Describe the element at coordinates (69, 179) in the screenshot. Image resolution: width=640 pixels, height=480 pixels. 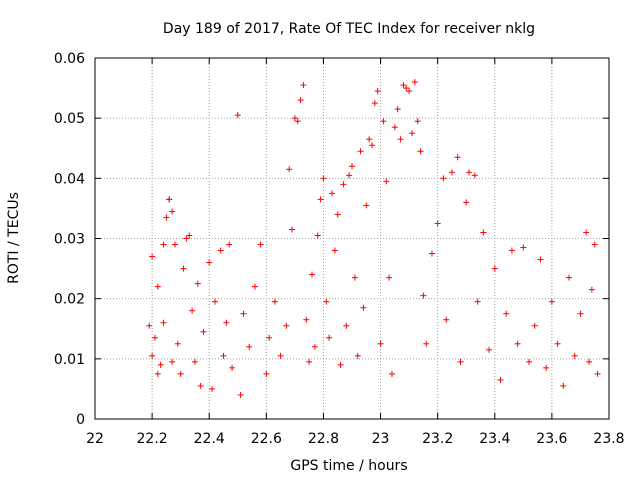
I see `y-tick-label: 0.04` at that location.